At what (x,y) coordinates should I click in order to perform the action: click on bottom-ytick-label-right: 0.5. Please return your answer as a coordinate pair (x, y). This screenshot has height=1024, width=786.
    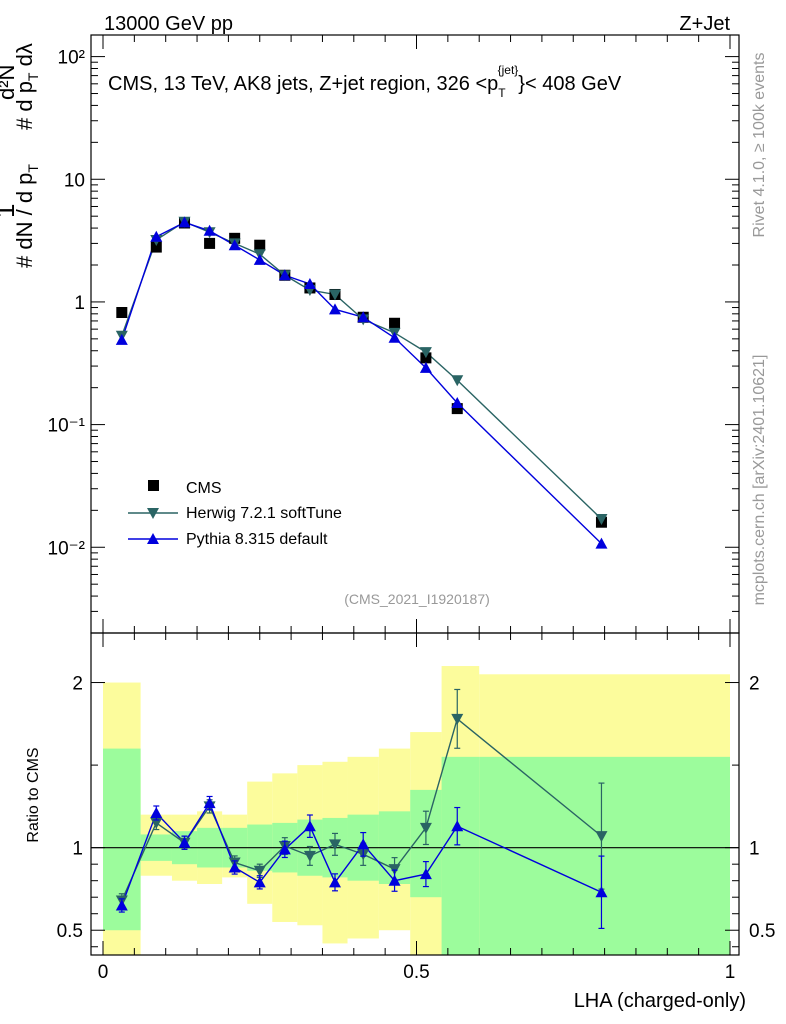
    Looking at the image, I should click on (762, 931).